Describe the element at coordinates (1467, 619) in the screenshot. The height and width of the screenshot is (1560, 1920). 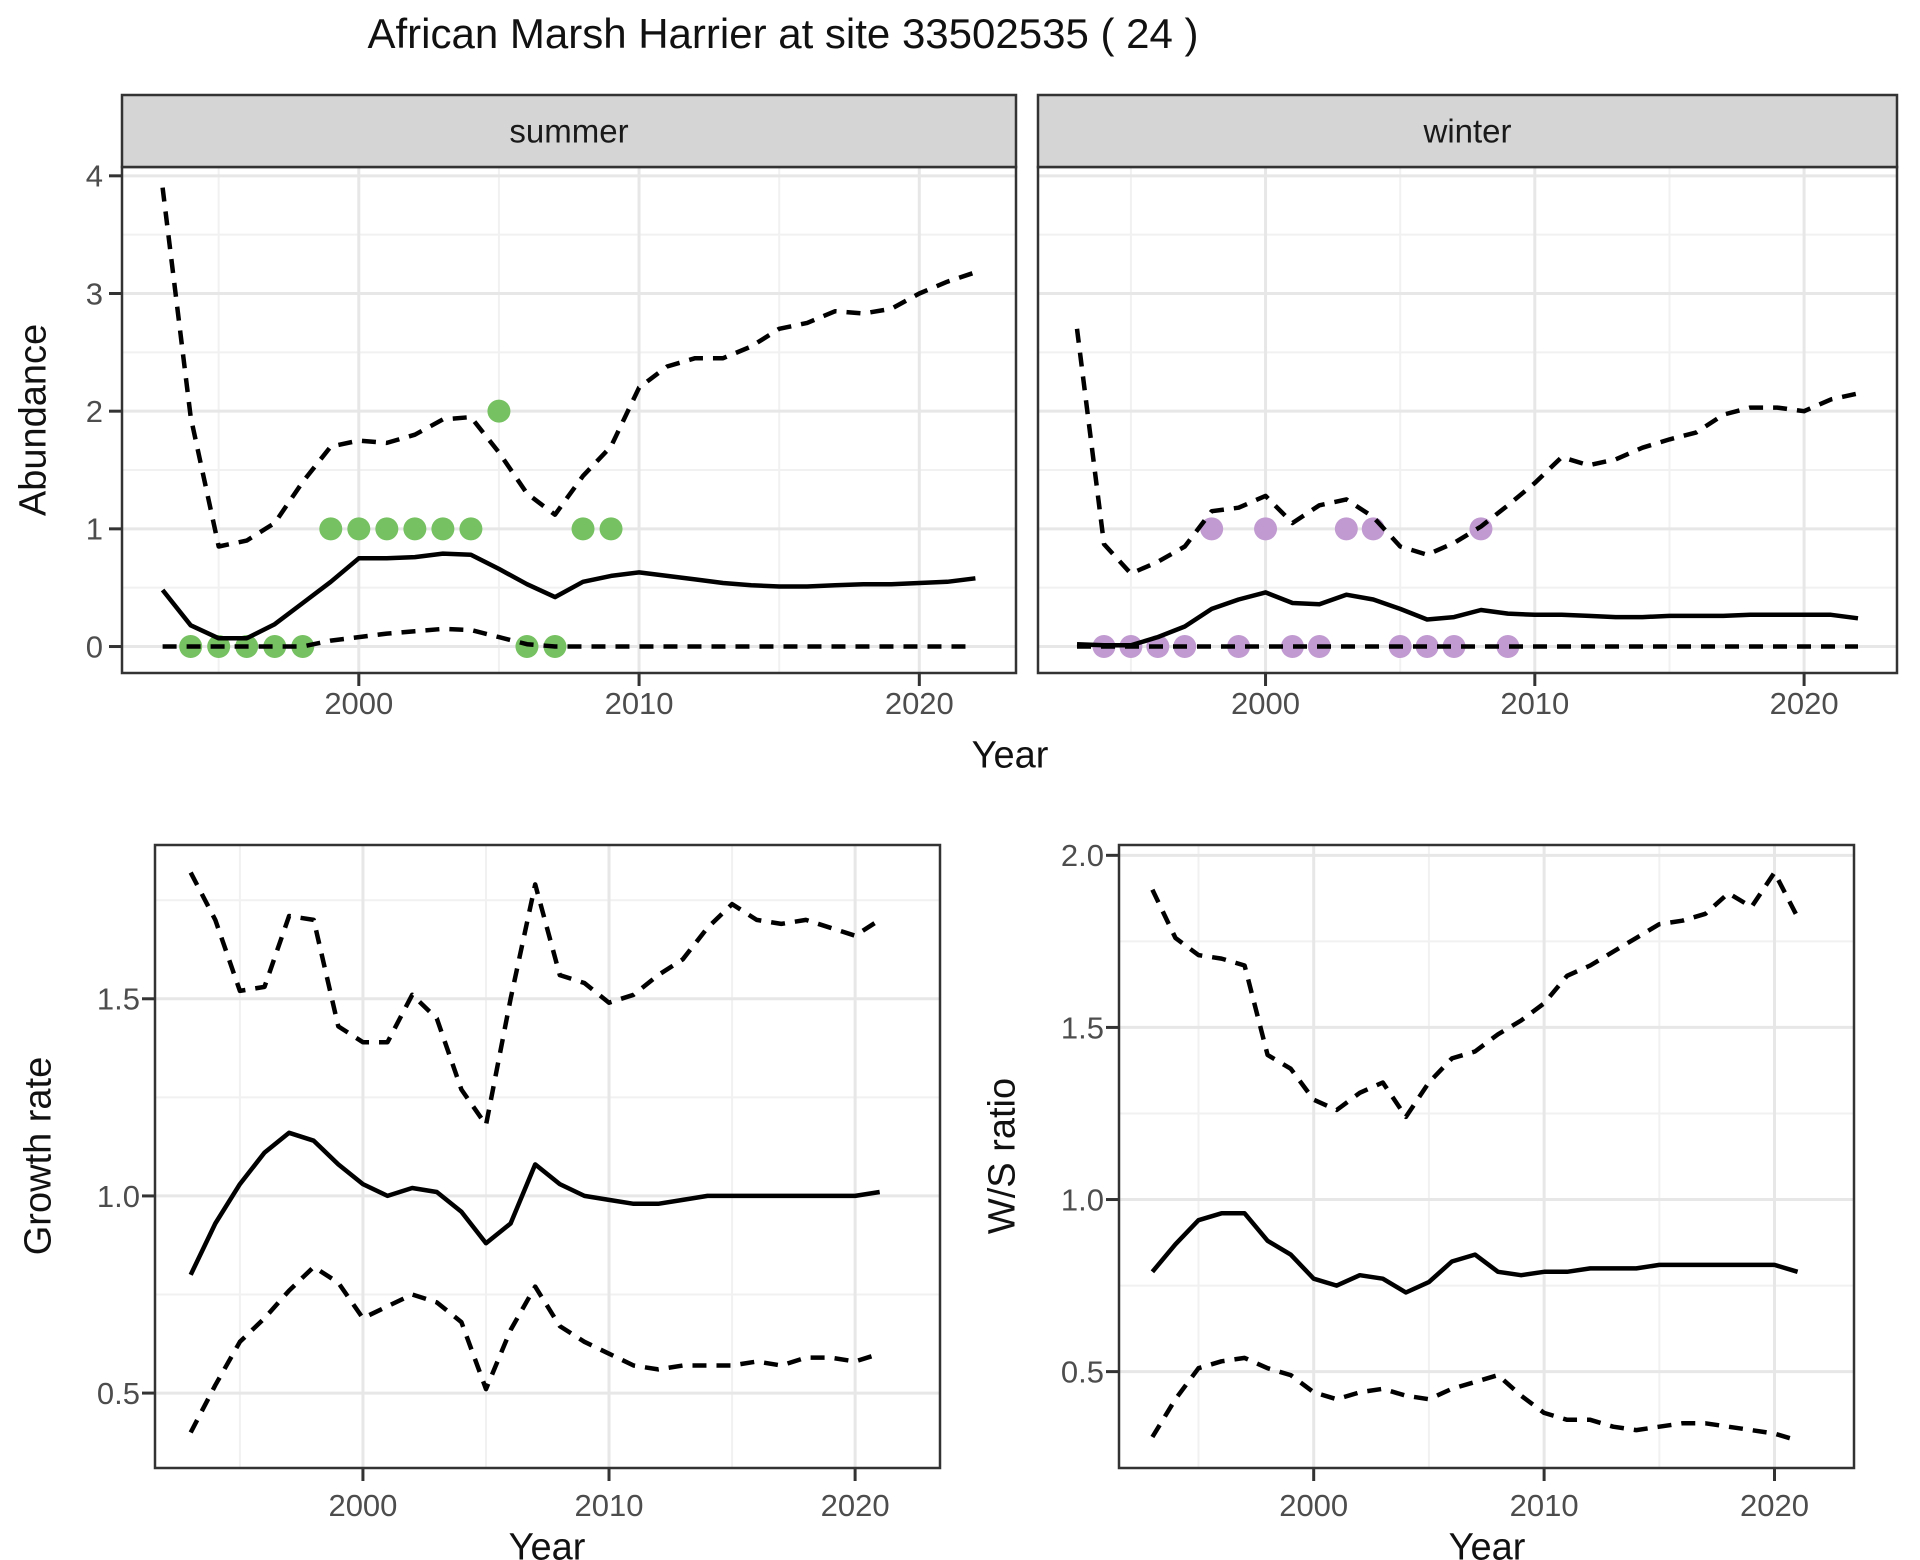
I see `abundance-winter-mean-line` at that location.